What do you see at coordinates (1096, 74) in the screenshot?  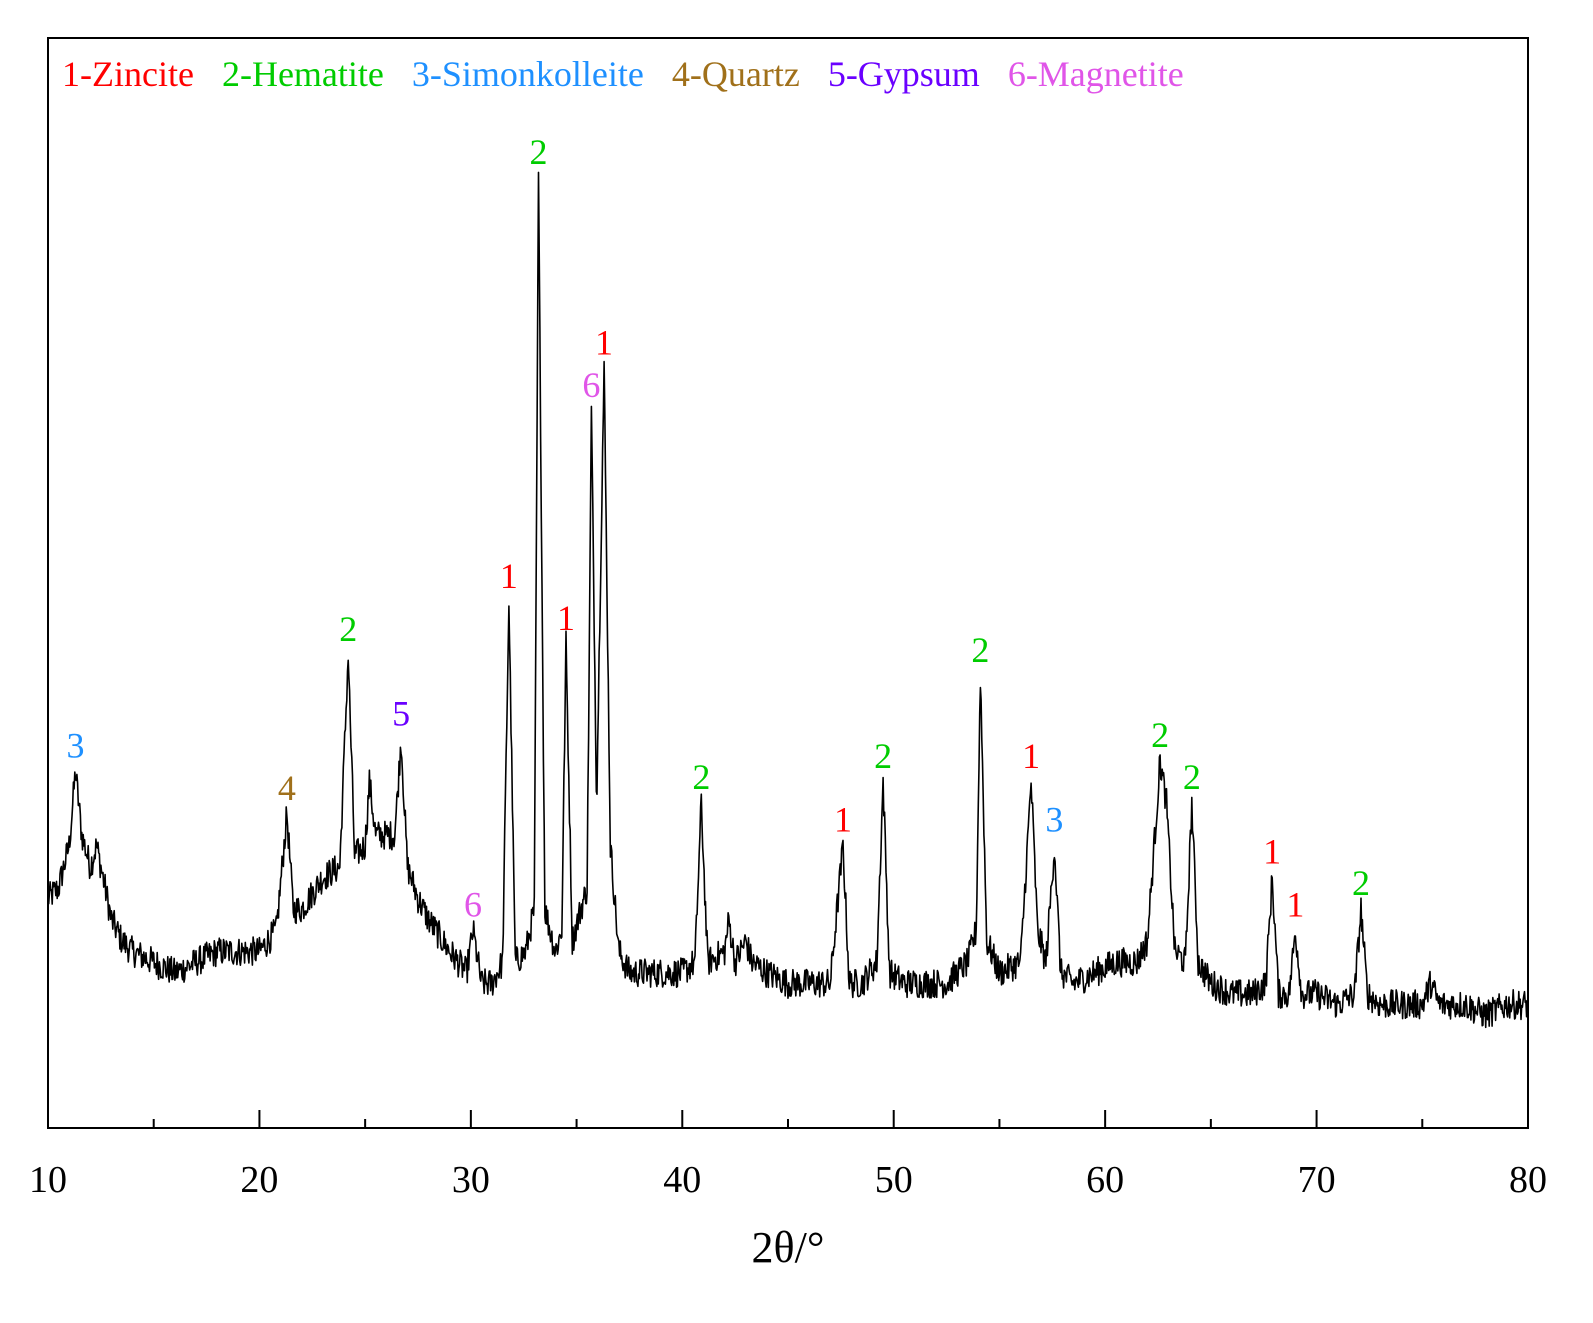 I see `legend-entry: 6-Magnetite` at bounding box center [1096, 74].